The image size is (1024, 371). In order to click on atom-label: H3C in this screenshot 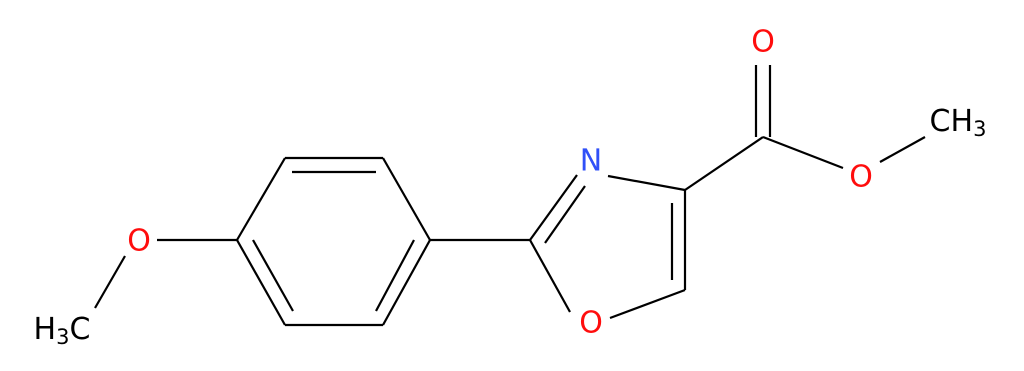, I will do `click(62, 331)`.